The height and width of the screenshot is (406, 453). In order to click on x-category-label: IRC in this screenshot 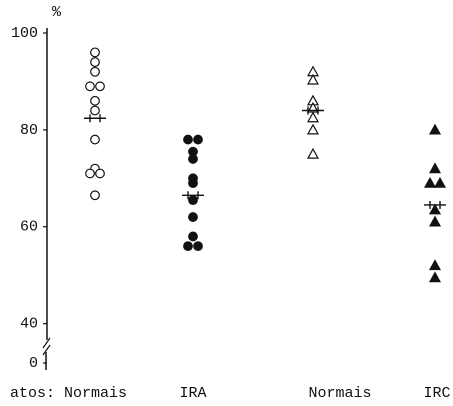, I will do `click(436, 393)`.